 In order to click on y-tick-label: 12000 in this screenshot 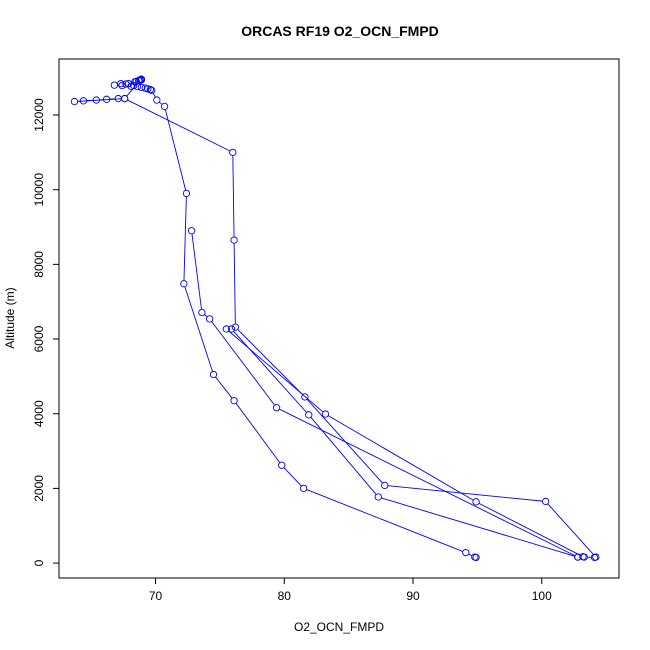, I will do `click(39, 115)`.